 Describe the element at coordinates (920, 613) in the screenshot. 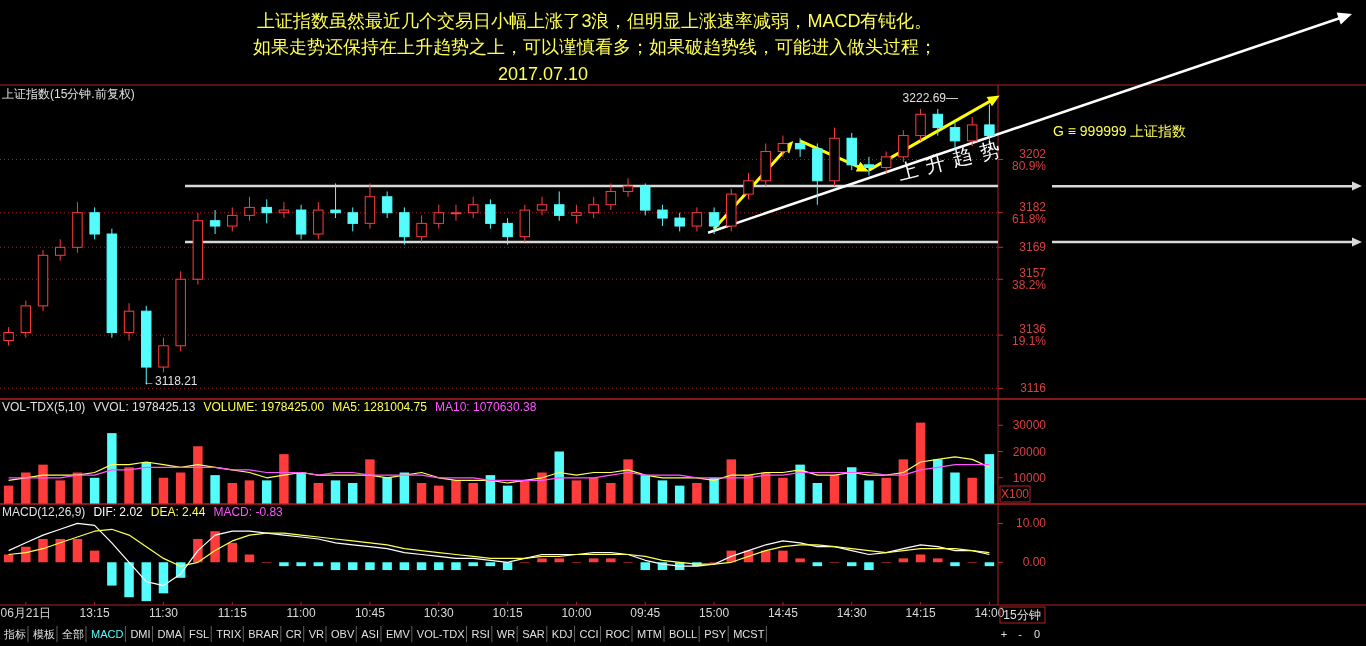

I see `x-tick-label: 14:15` at that location.